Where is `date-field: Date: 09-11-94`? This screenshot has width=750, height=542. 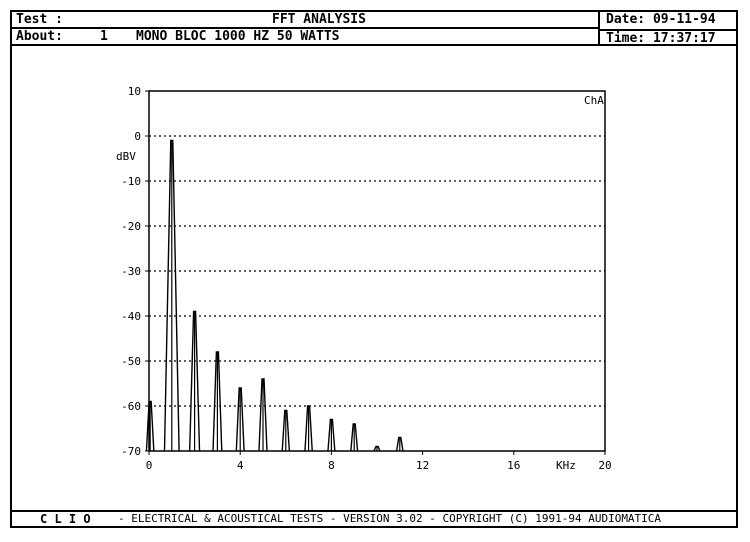
date-field: Date: 09-11-94 is located at coordinates (668, 21).